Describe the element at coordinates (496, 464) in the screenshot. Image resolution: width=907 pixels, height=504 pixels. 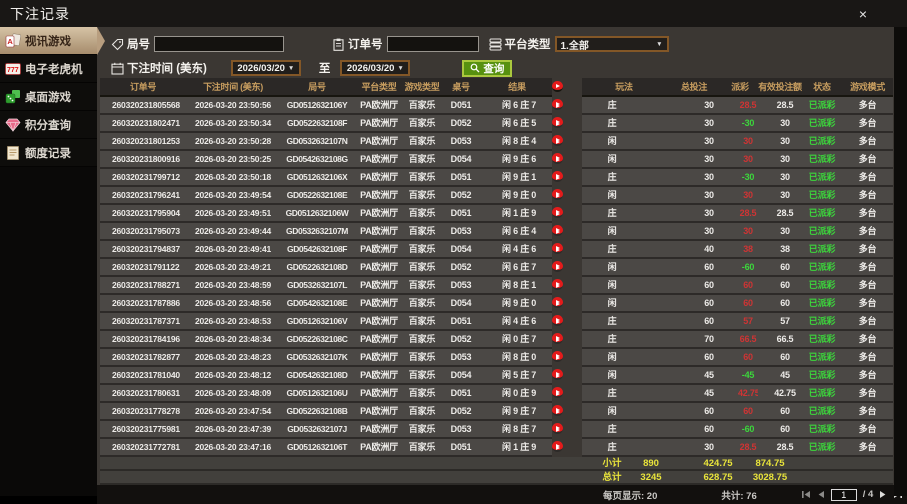
I see `subtotal-row: 小计 890 424.75 874.75` at that location.